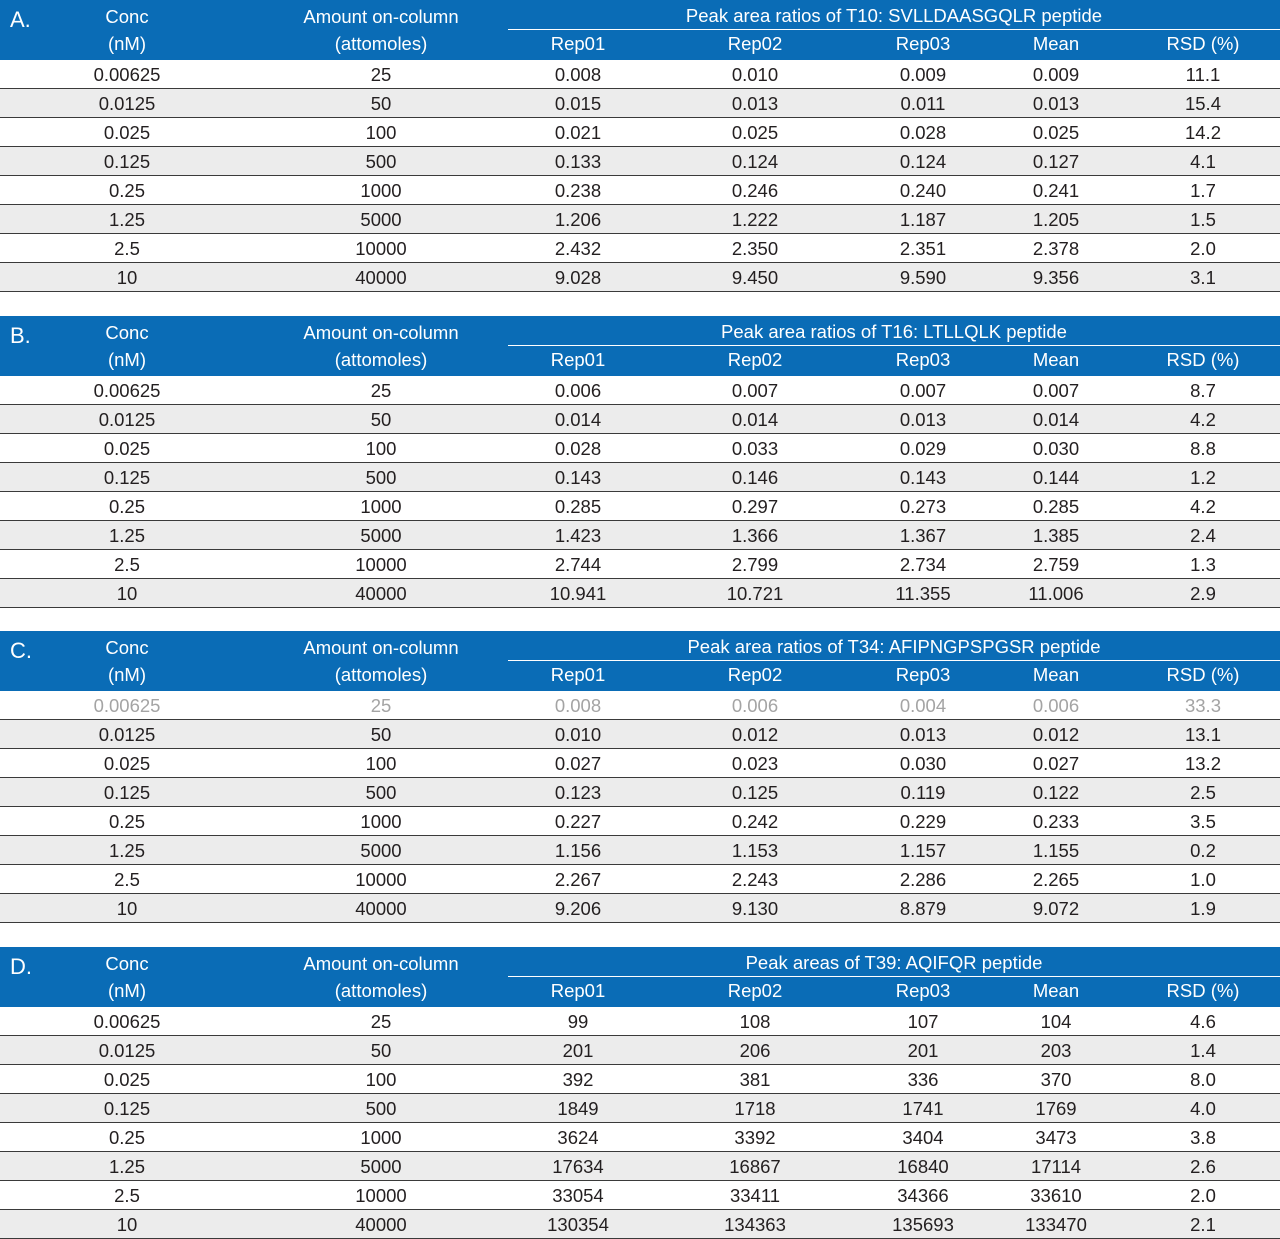 The width and height of the screenshot is (1280, 1239). I want to click on rep01-cell: 1.423, so click(578, 535).